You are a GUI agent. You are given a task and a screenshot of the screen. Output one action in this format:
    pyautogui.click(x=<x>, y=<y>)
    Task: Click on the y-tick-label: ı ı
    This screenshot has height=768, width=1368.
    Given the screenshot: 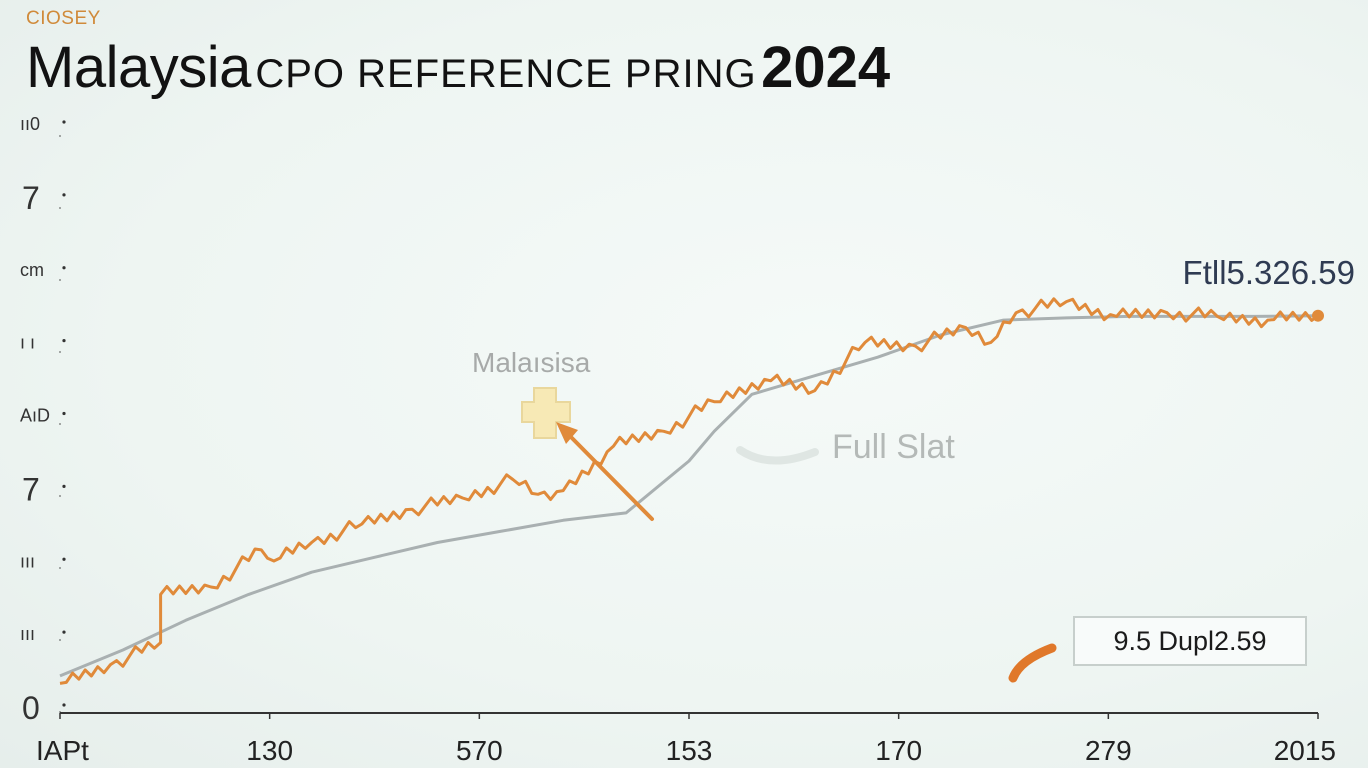 What is the action you would take?
    pyautogui.click(x=27, y=343)
    